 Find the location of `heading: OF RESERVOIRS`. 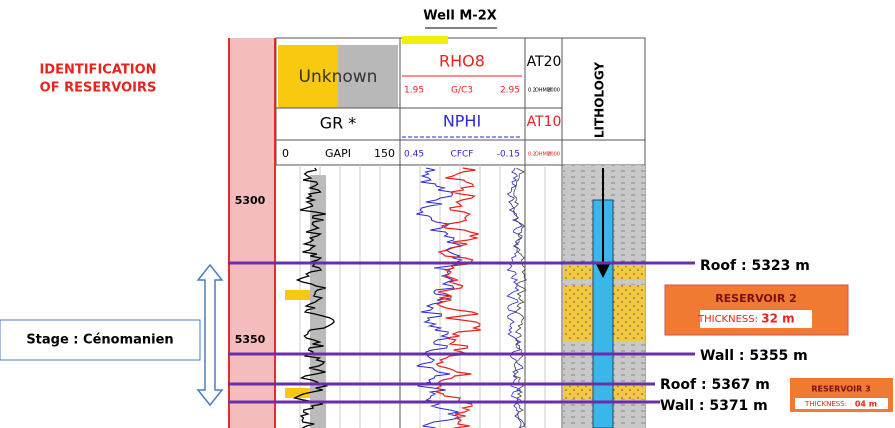

heading: OF RESERVOIRS is located at coordinates (98, 88).